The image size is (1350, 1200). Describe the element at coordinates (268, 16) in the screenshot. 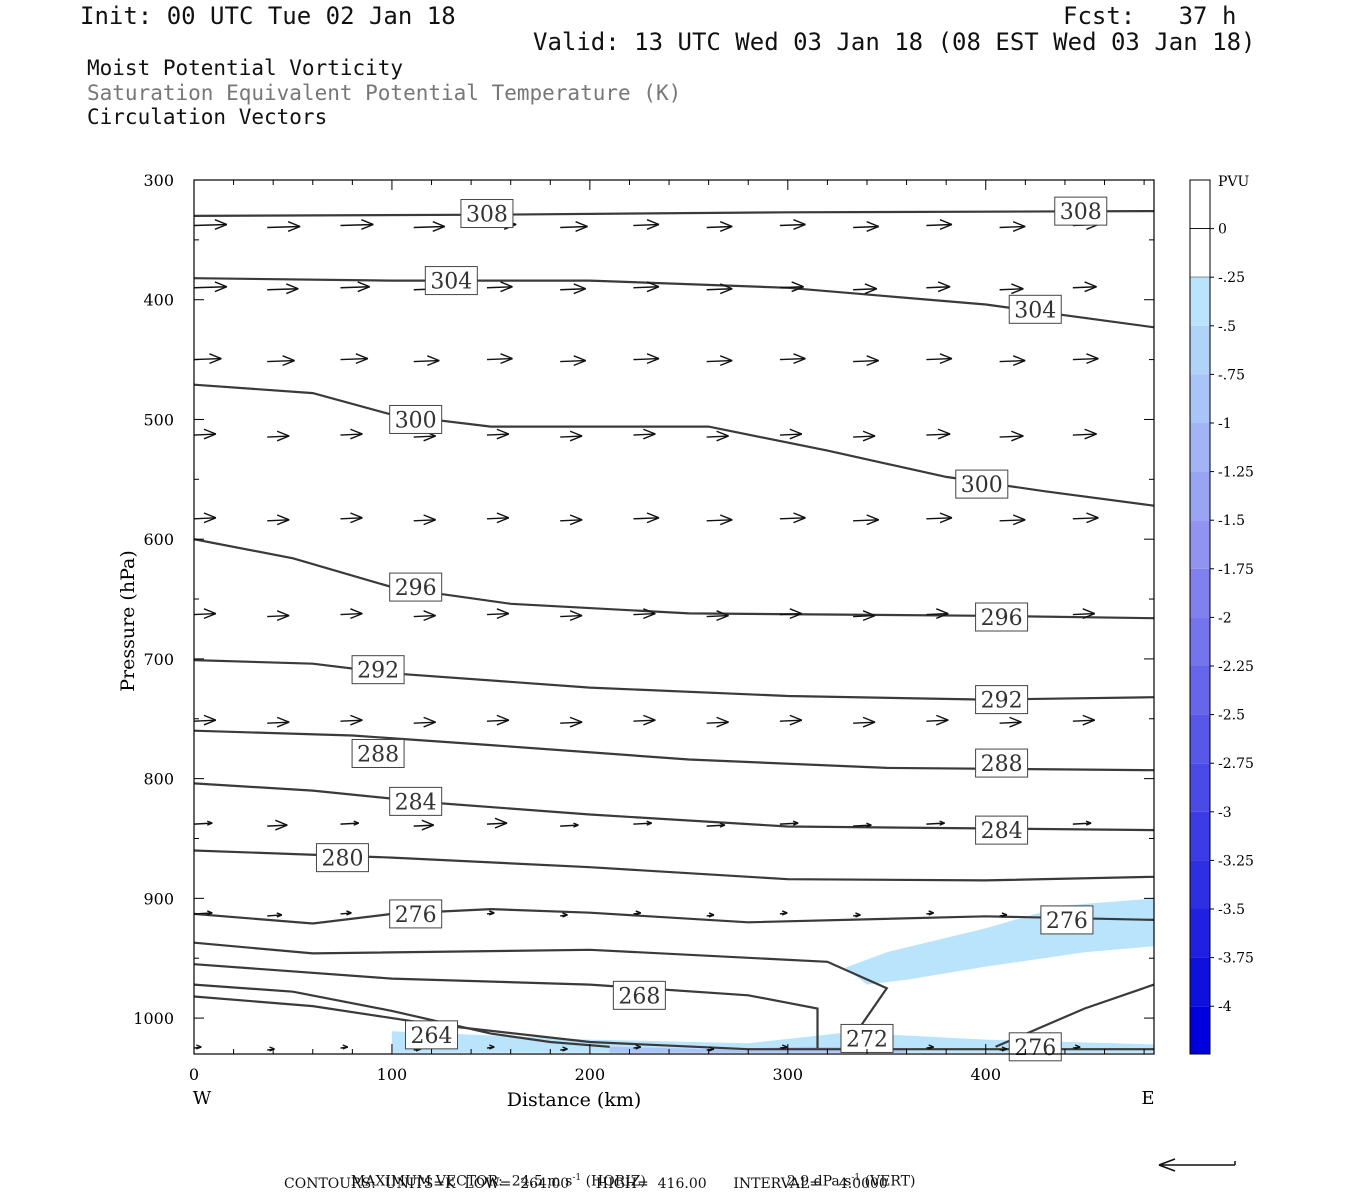

I see `init-time: Init: 00 UTC Tue 02 Jan 18` at that location.